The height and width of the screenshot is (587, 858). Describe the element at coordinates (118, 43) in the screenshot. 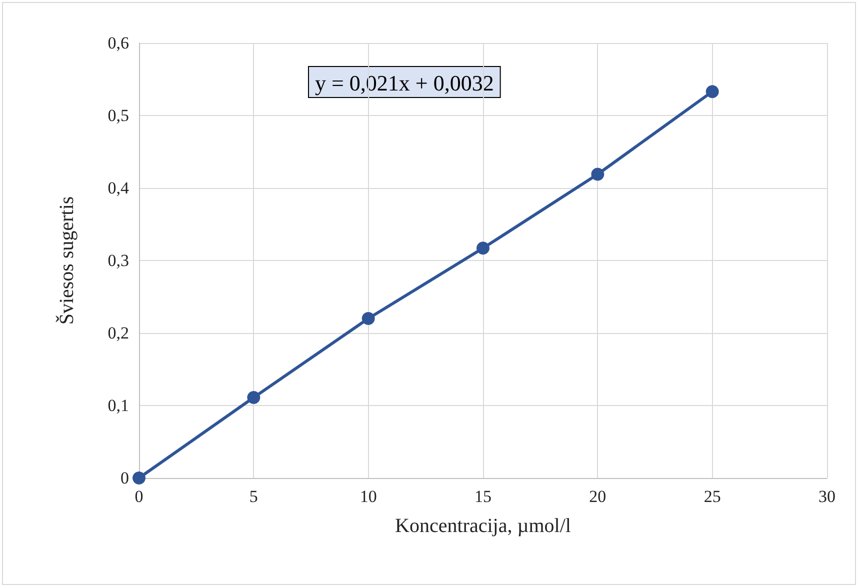

I see `y-tick-label: 0,6` at that location.